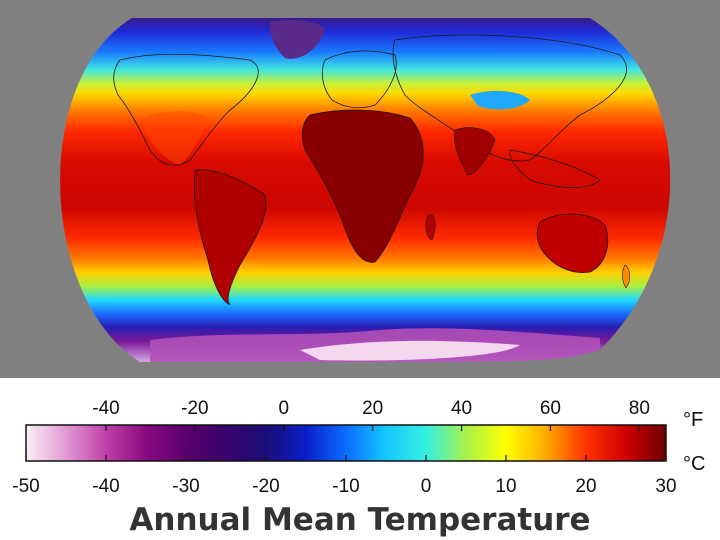 The image size is (720, 540). What do you see at coordinates (572, 243) in the screenshot?
I see `australia-region` at bounding box center [572, 243].